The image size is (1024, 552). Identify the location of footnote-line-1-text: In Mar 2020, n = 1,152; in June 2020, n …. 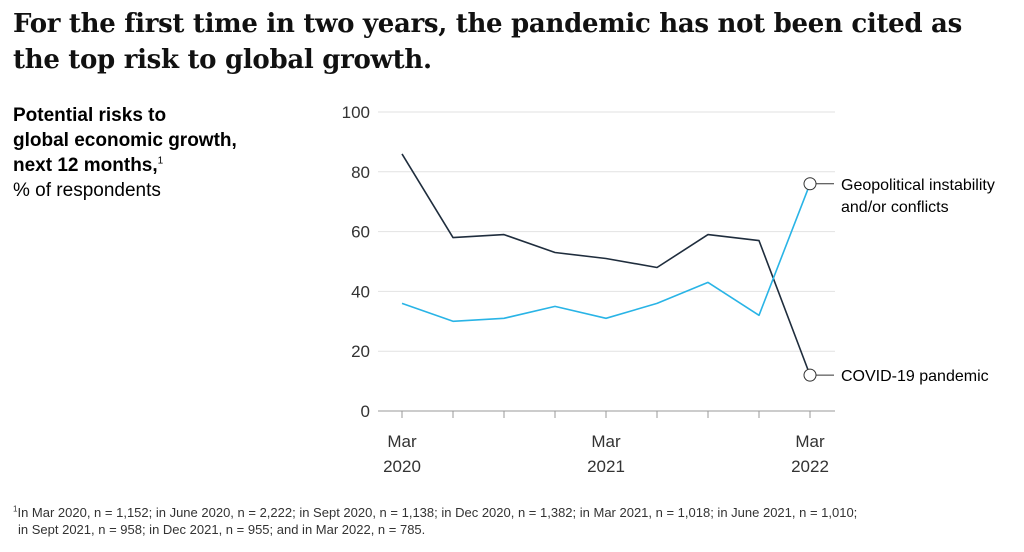
(437, 512).